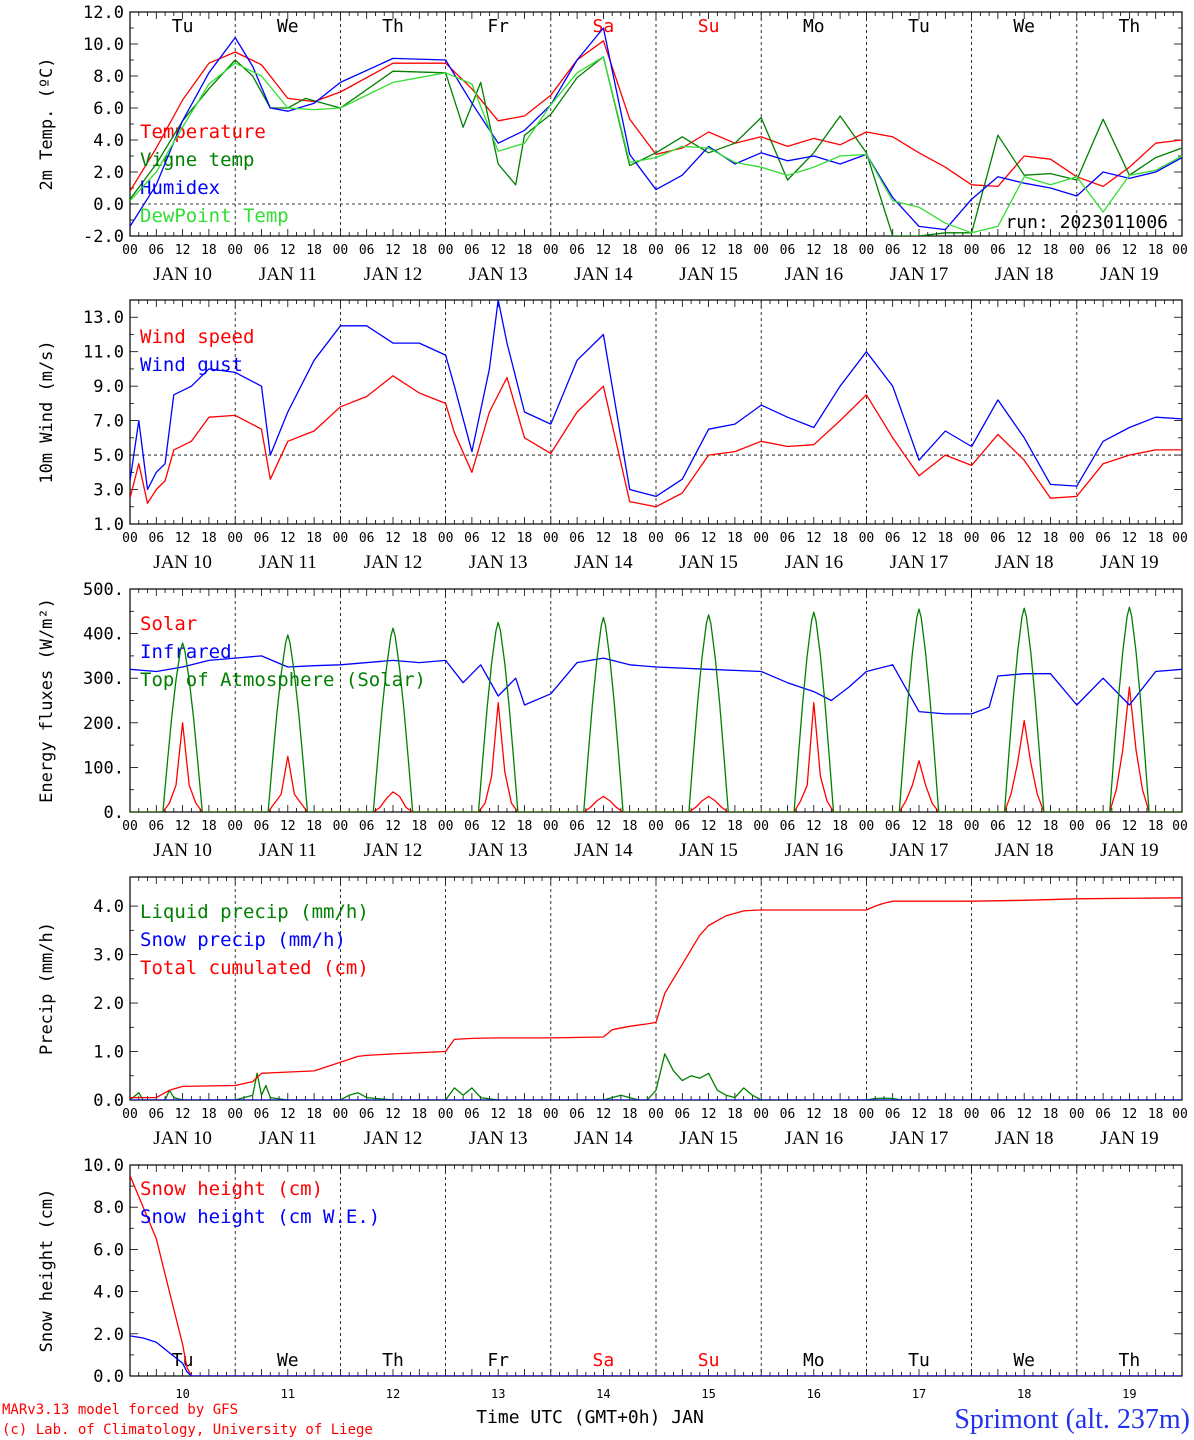 The image size is (1194, 1440). What do you see at coordinates (47, 700) in the screenshot?
I see `y-axis-label: Energy fluxes (W/m²)` at bounding box center [47, 700].